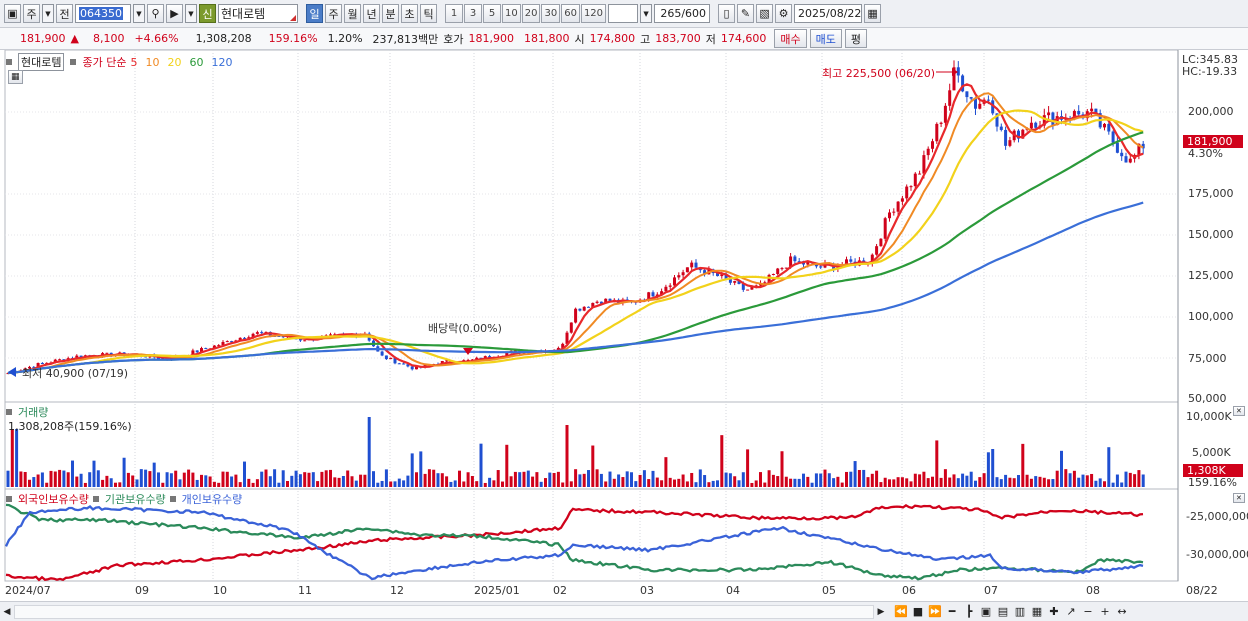 This screenshot has height=621, width=1248. Describe the element at coordinates (856, 38) in the screenshot. I see `evaluate-button: 평` at that location.